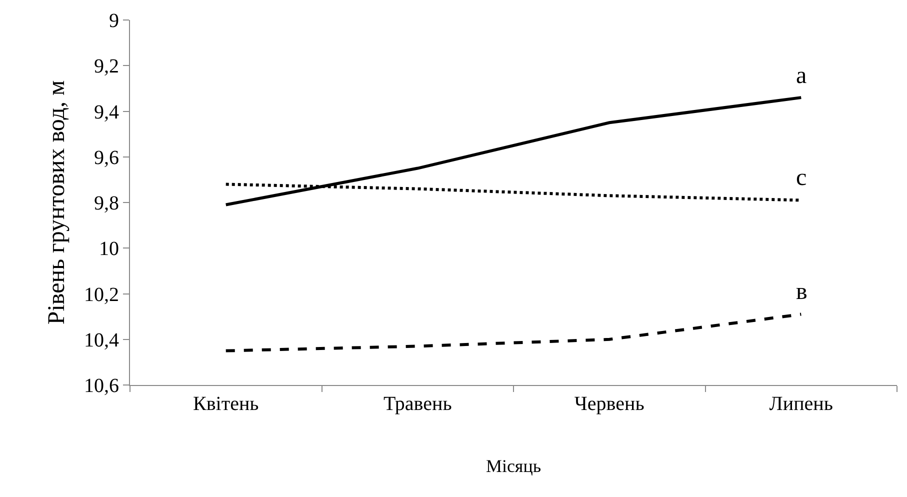 The image size is (907, 497). Describe the element at coordinates (802, 292) in the screenshot. I see `series-label: в` at that location.